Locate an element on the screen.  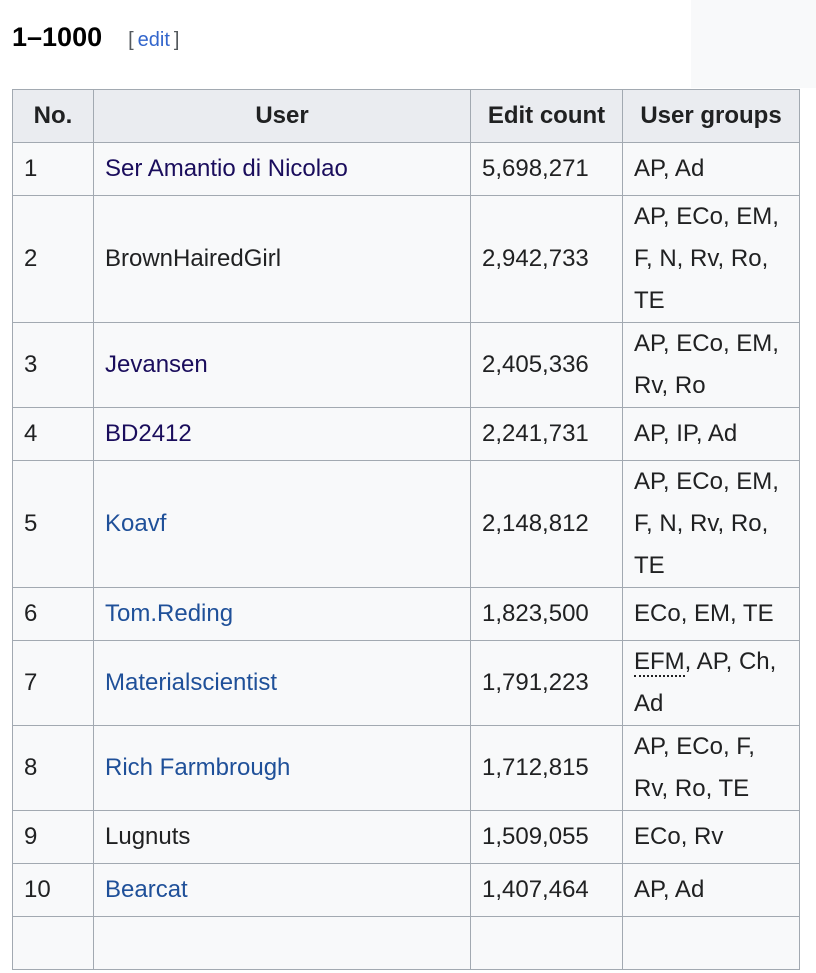
user-name: Lugnuts is located at coordinates (148, 836).